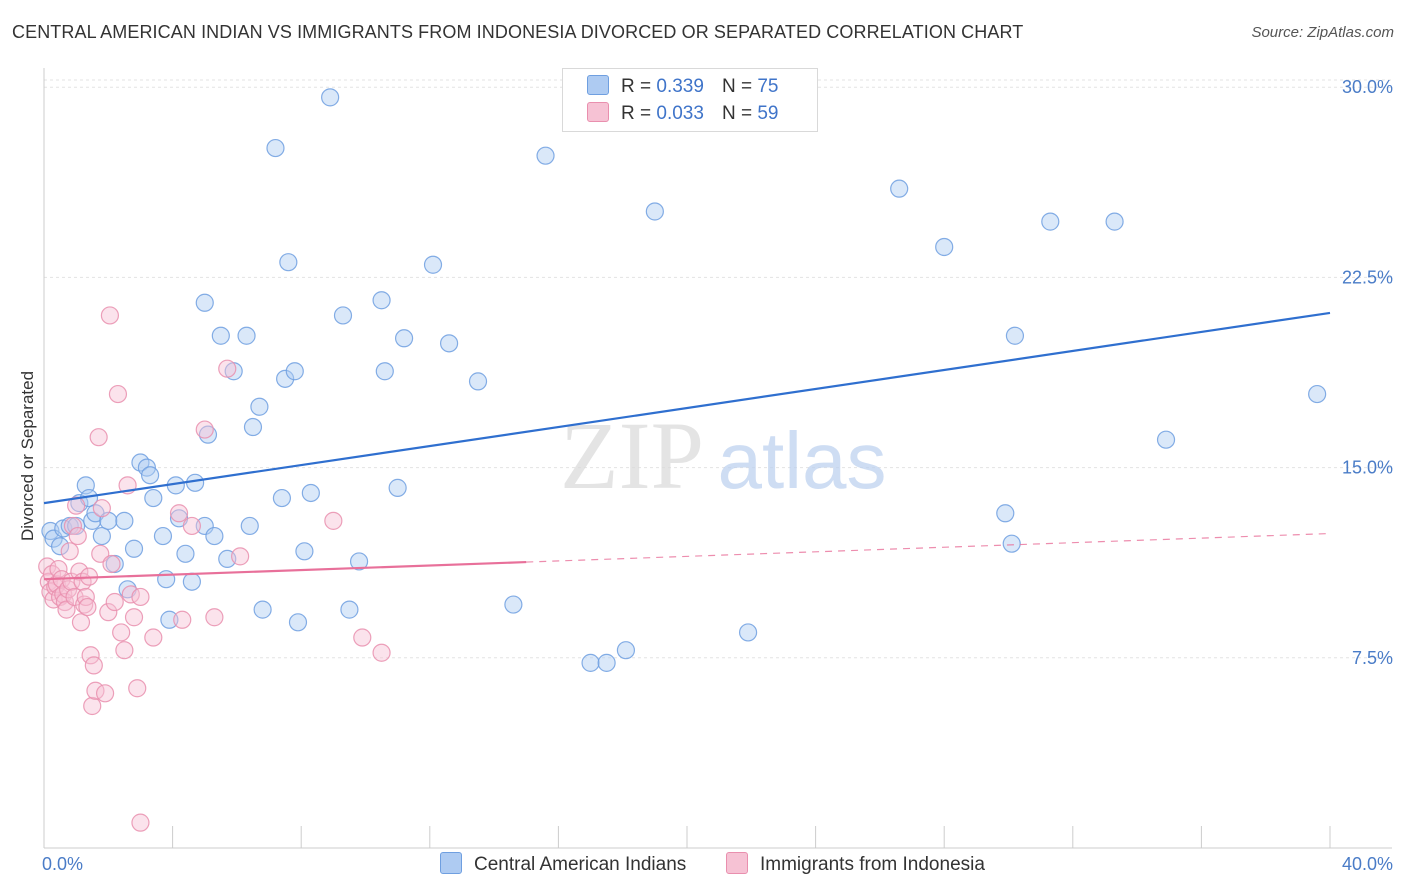 The image size is (1406, 892). What do you see at coordinates (1372, 658) in the screenshot?
I see `y-tick-label: 7.5%` at bounding box center [1372, 658].